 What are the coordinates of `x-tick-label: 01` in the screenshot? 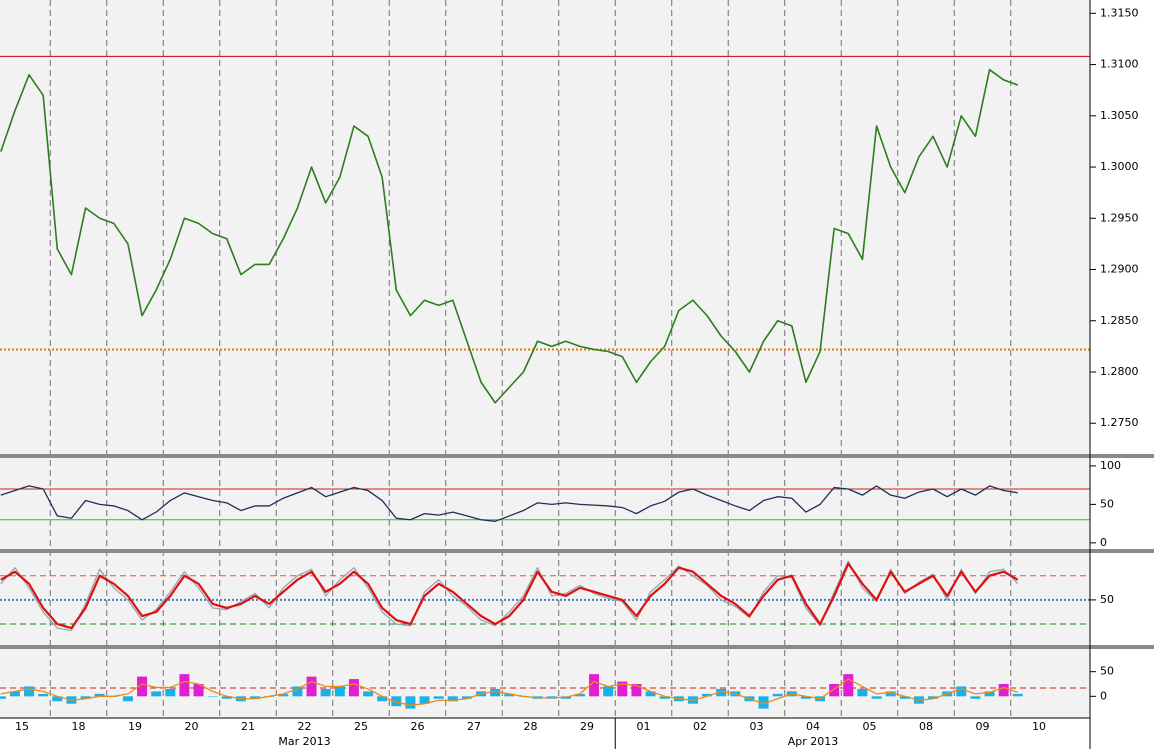 It's located at (643, 726).